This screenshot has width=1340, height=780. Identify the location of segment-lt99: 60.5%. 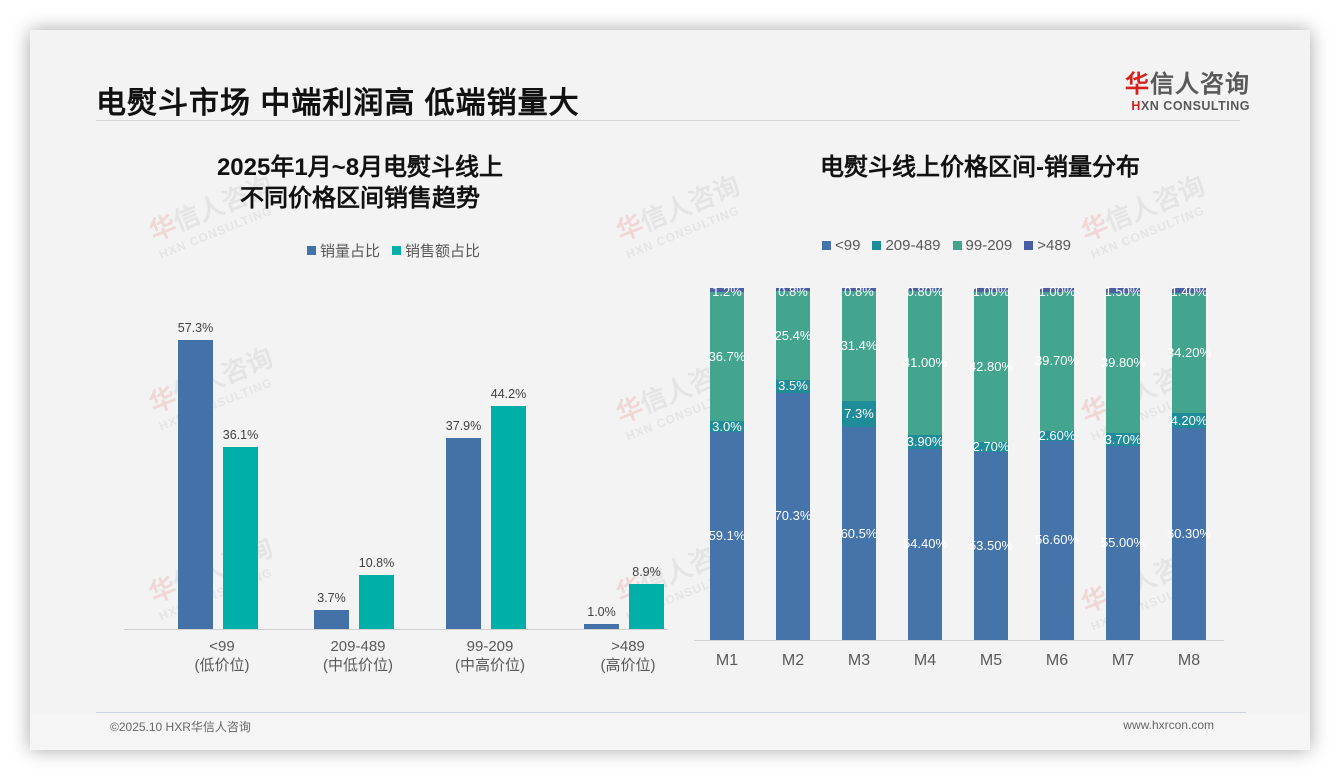
(859, 533).